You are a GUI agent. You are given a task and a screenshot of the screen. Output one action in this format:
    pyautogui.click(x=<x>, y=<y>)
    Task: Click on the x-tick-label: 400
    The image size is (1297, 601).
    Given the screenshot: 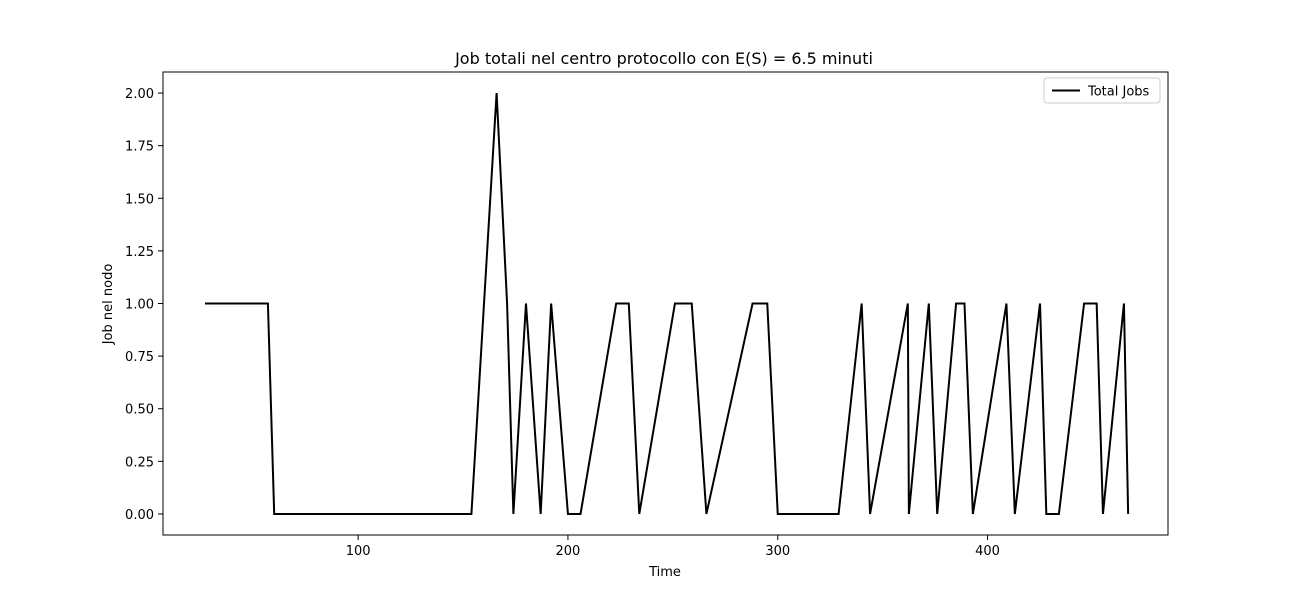 What is the action you would take?
    pyautogui.click(x=987, y=551)
    